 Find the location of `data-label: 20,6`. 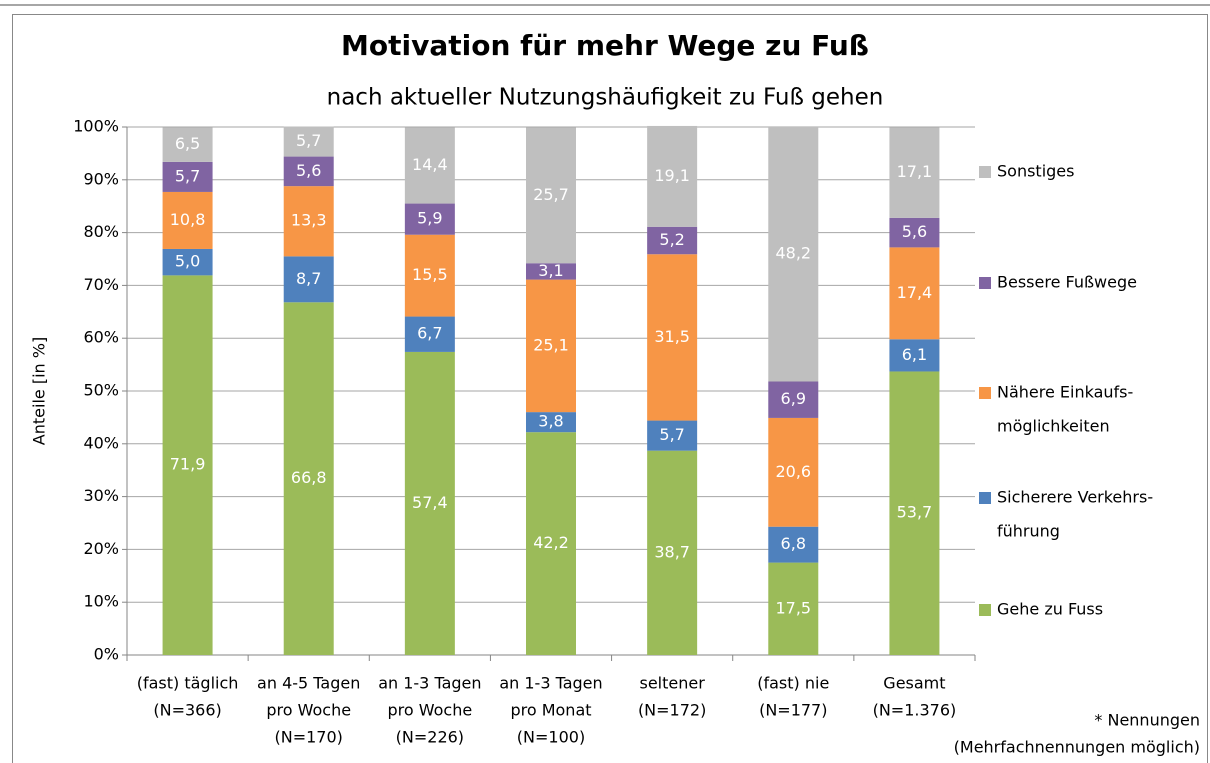

data-label: 20,6 is located at coordinates (793, 471).